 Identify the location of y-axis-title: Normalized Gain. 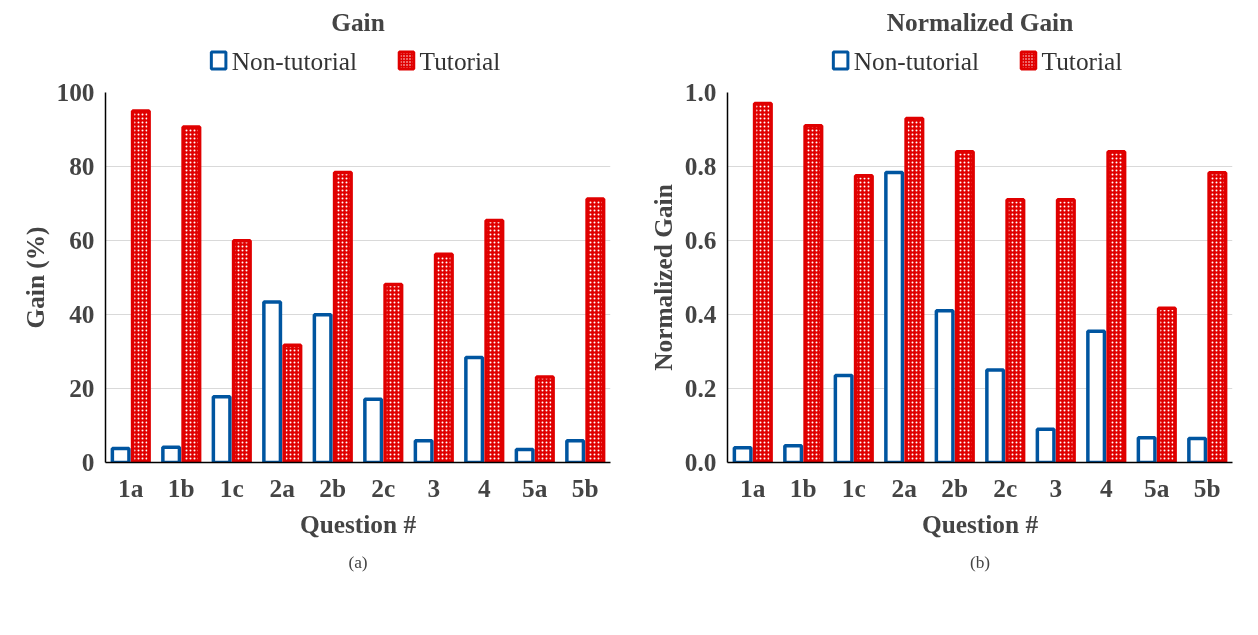
(662, 277).